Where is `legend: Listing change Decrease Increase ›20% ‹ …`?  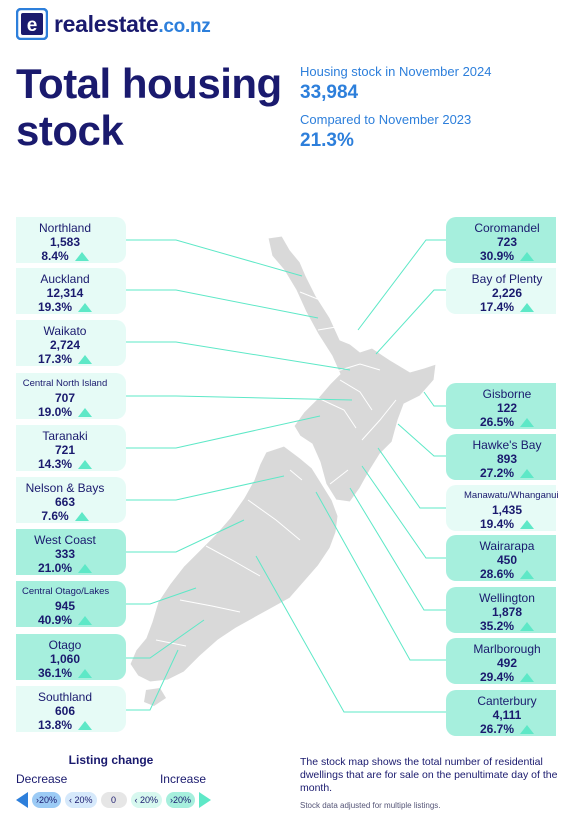 legend: Listing change Decrease Increase ›20% ‹ … is located at coordinates (116, 780).